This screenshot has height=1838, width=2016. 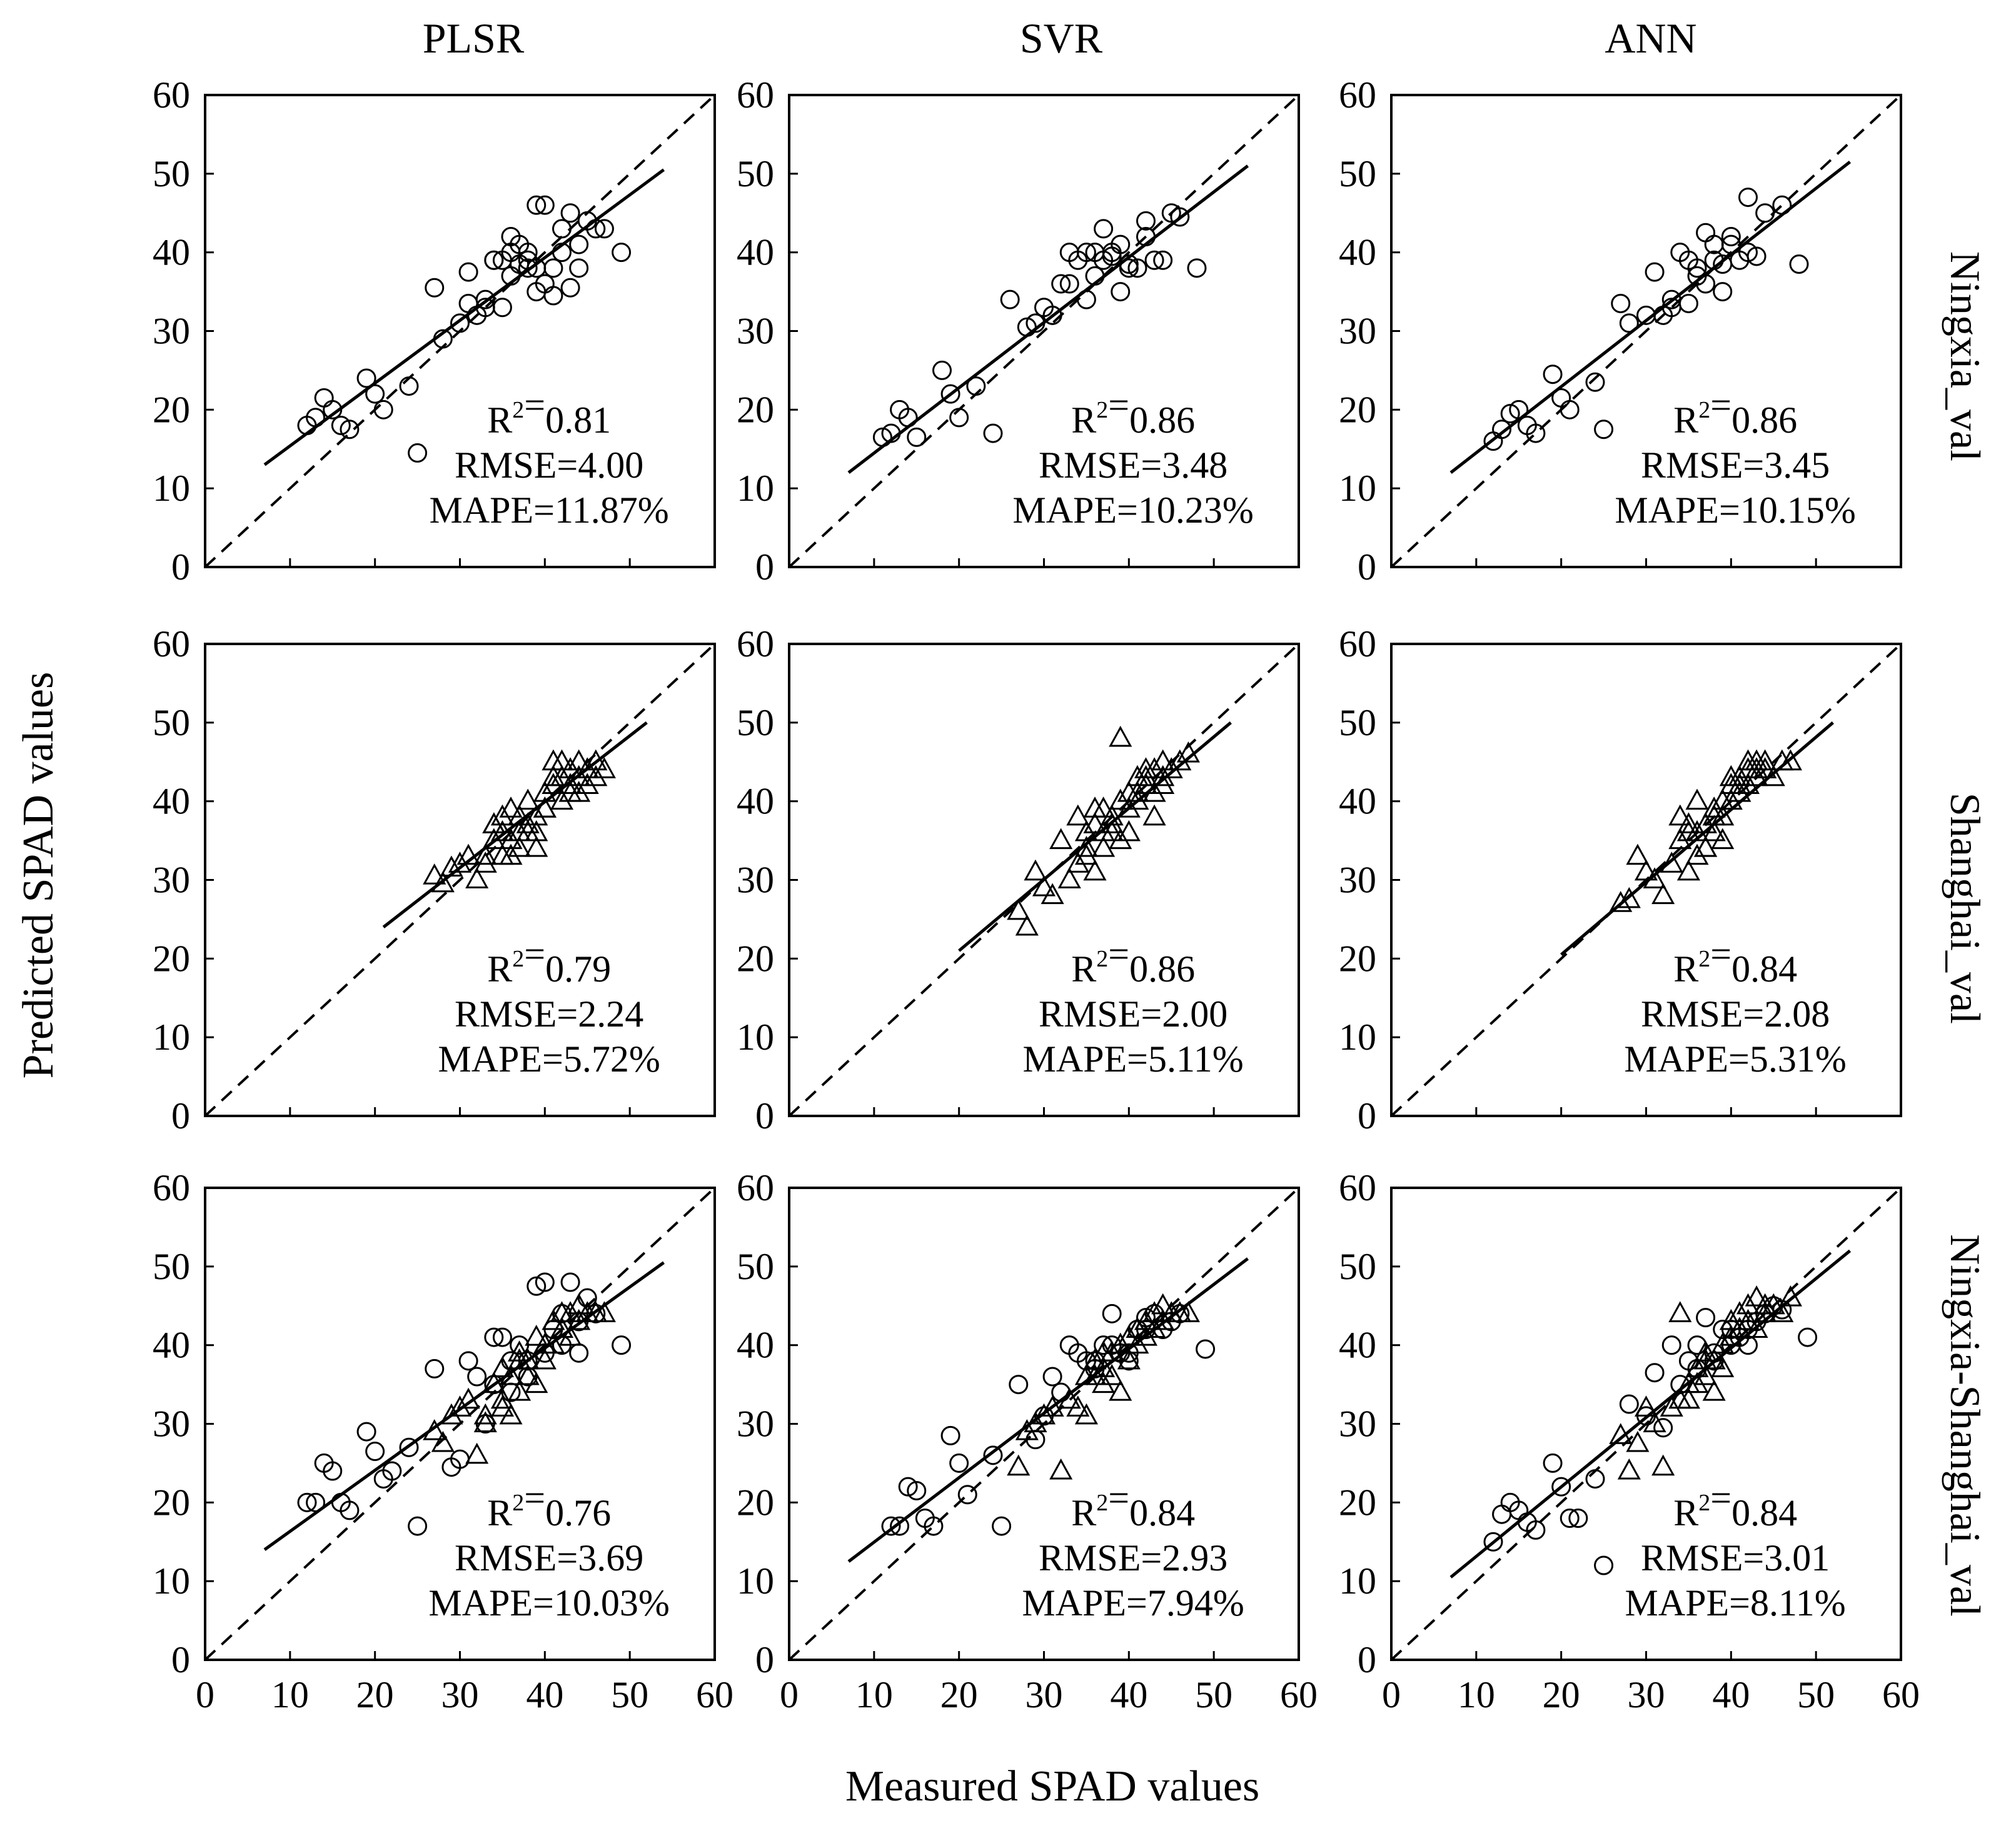 I want to click on rmse-label: RMSE=3.45, so click(x=1736, y=465).